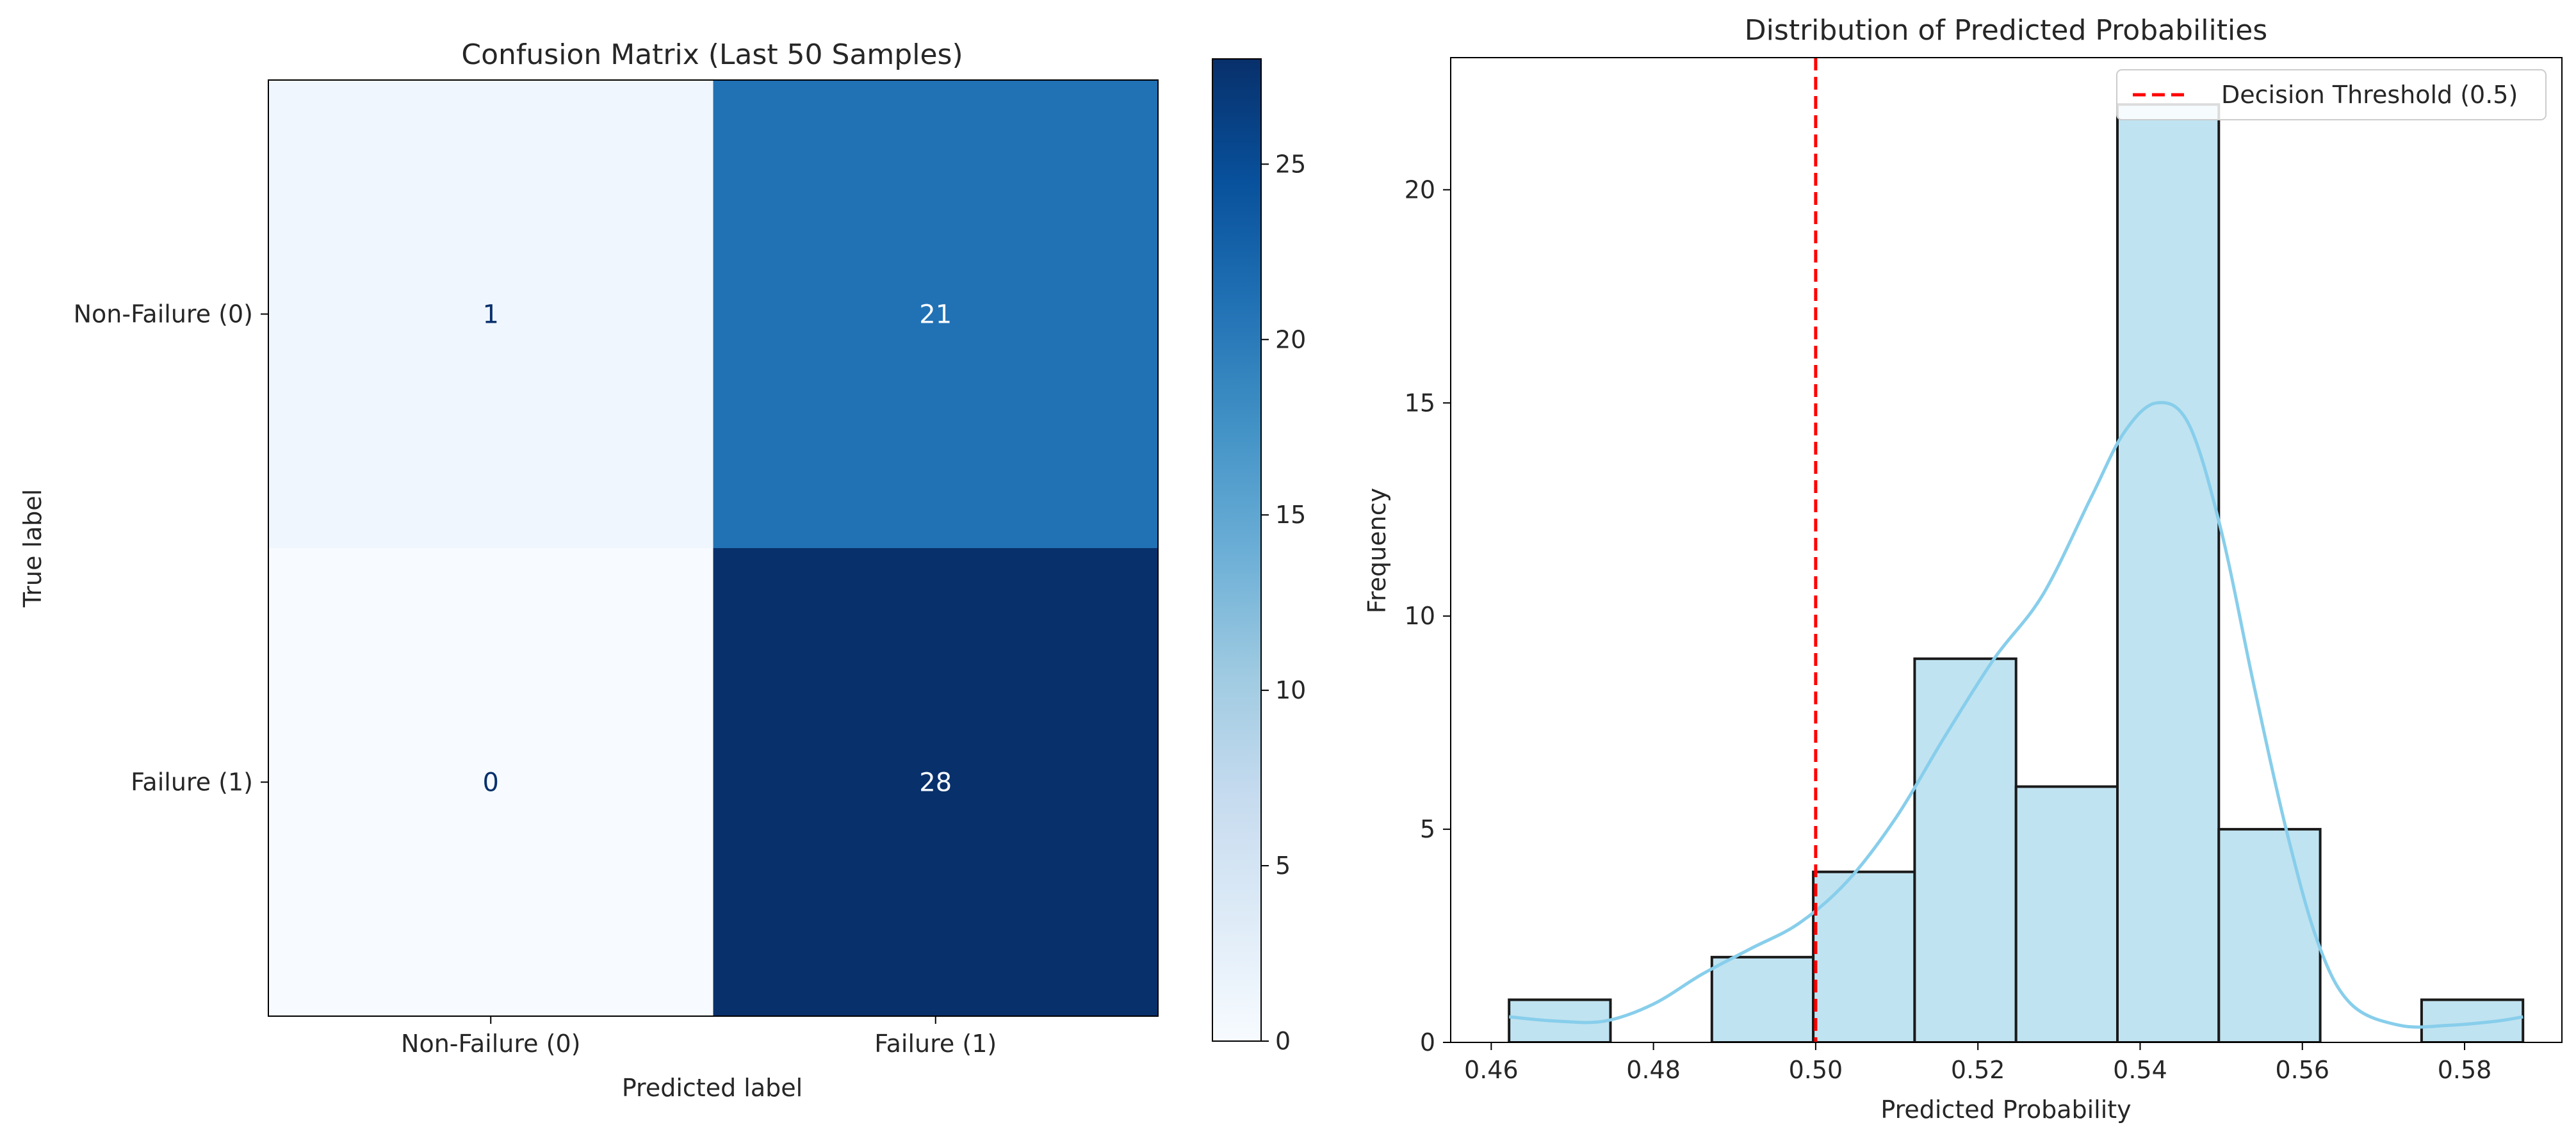 This screenshot has width=2576, height=1141. What do you see at coordinates (1427, 1042) in the screenshot?
I see `hist-y-tick-label: 0` at bounding box center [1427, 1042].